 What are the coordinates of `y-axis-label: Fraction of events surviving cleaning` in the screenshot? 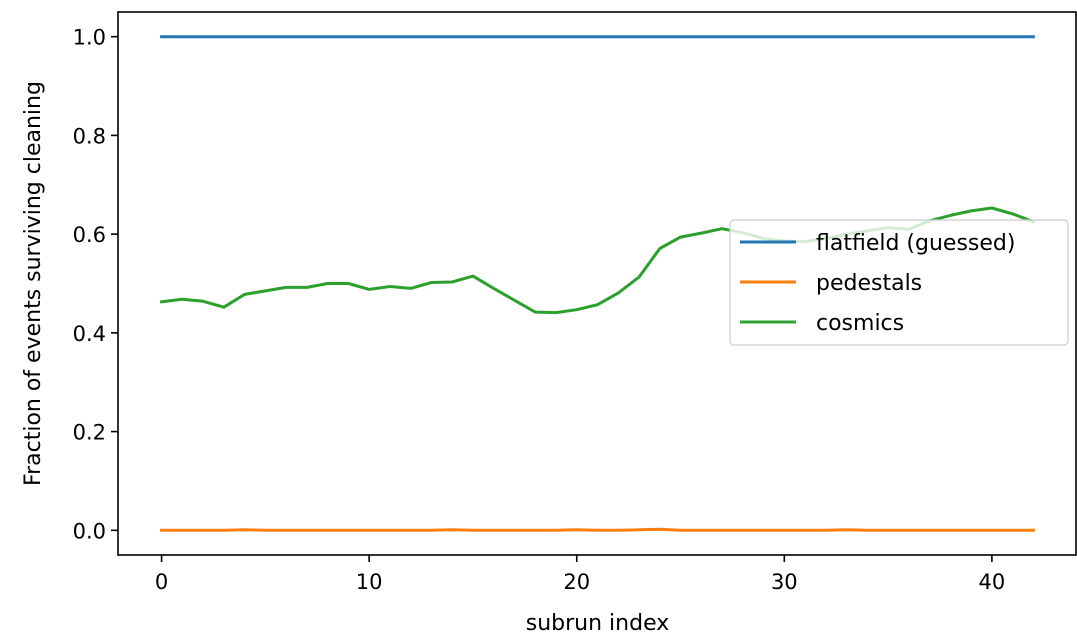 It's located at (33, 283).